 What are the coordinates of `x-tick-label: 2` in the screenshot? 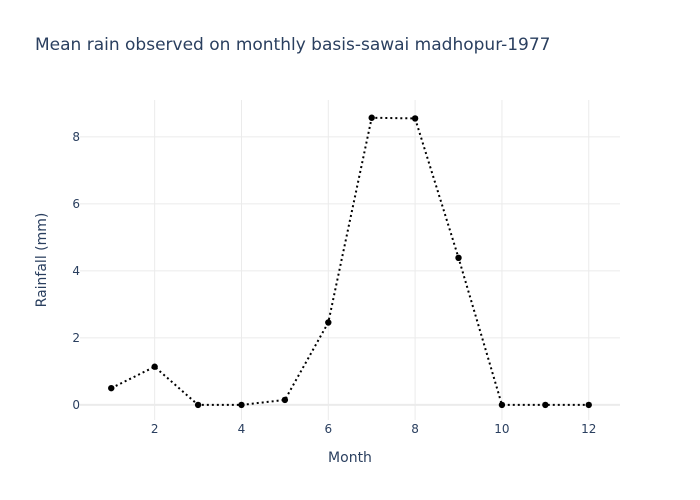 It's located at (155, 429).